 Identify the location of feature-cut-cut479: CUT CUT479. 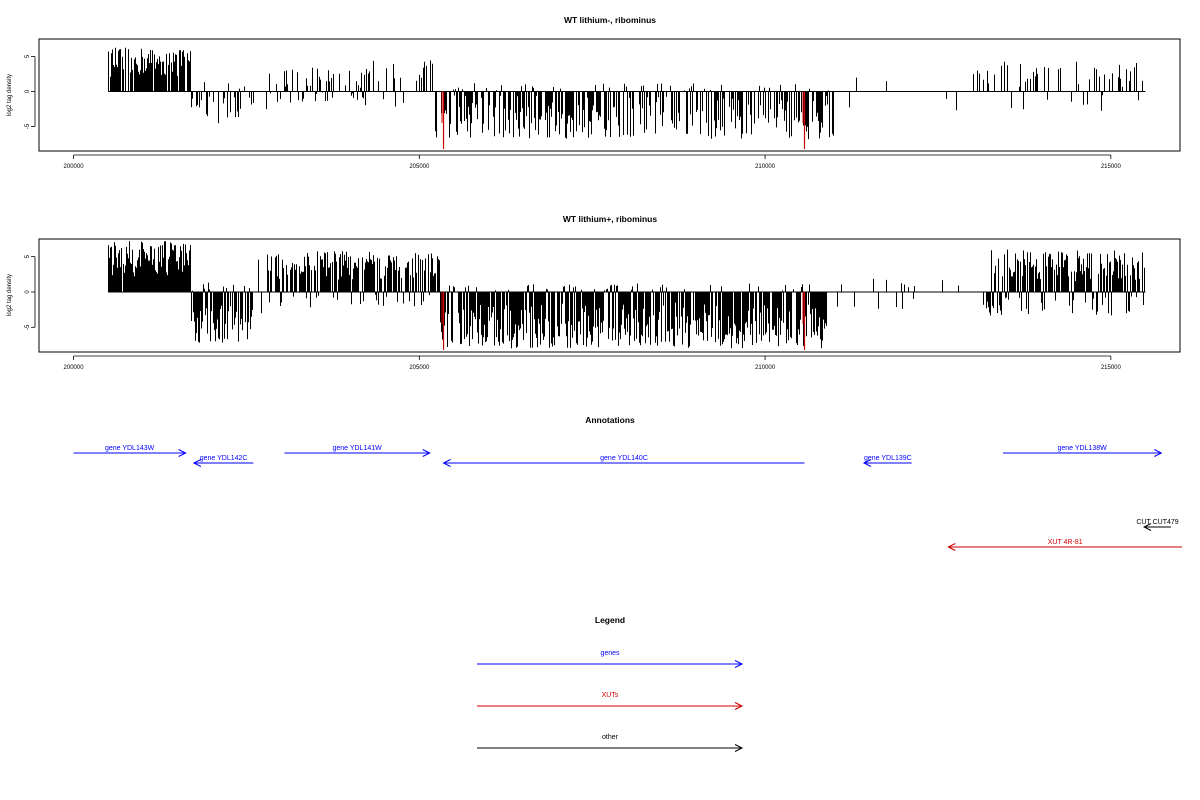
(1157, 525).